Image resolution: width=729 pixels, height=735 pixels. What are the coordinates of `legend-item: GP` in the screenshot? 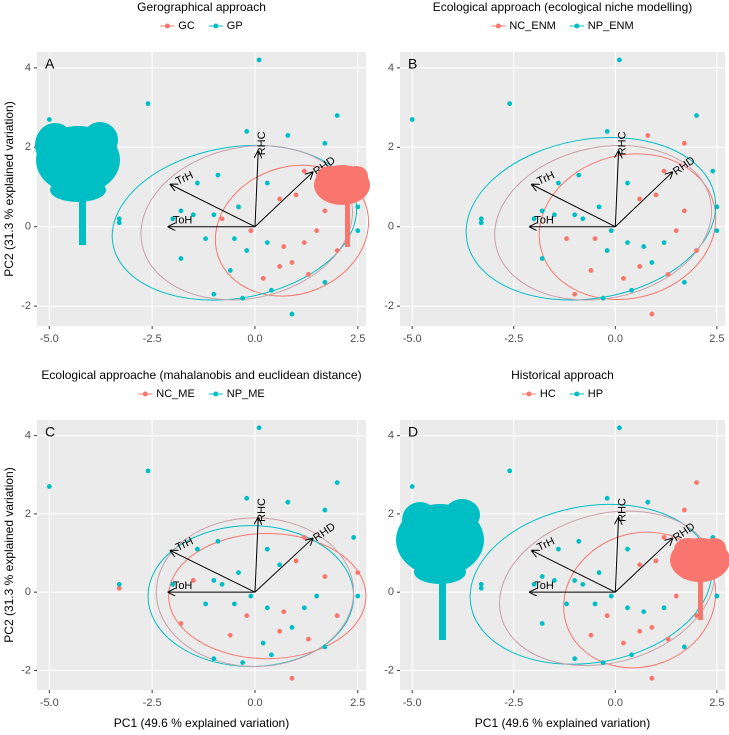 It's located at (225, 26).